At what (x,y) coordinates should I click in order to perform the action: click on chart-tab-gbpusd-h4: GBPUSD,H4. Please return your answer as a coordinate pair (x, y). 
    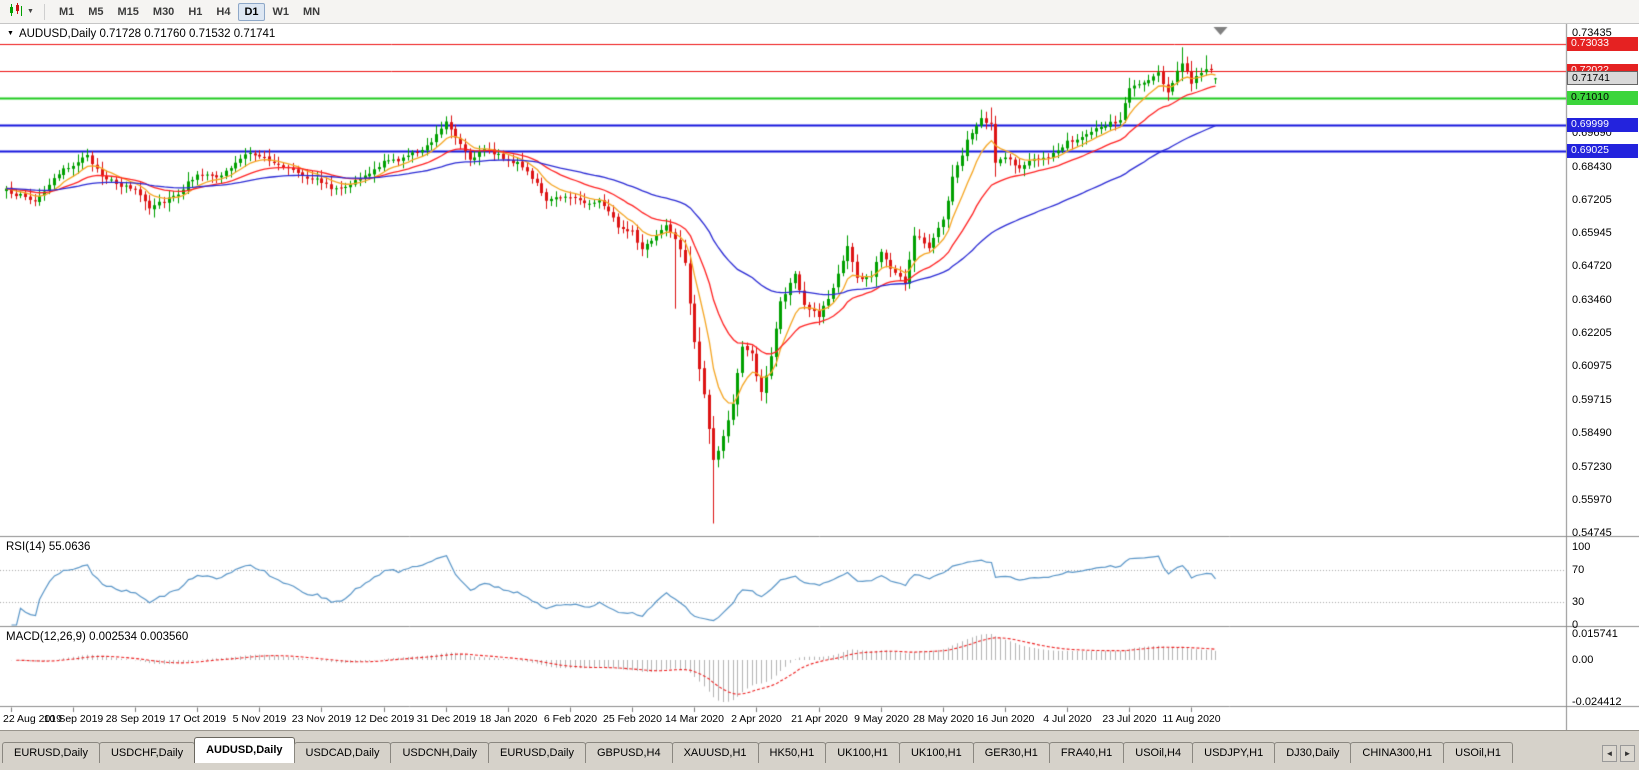
    Looking at the image, I should click on (629, 752).